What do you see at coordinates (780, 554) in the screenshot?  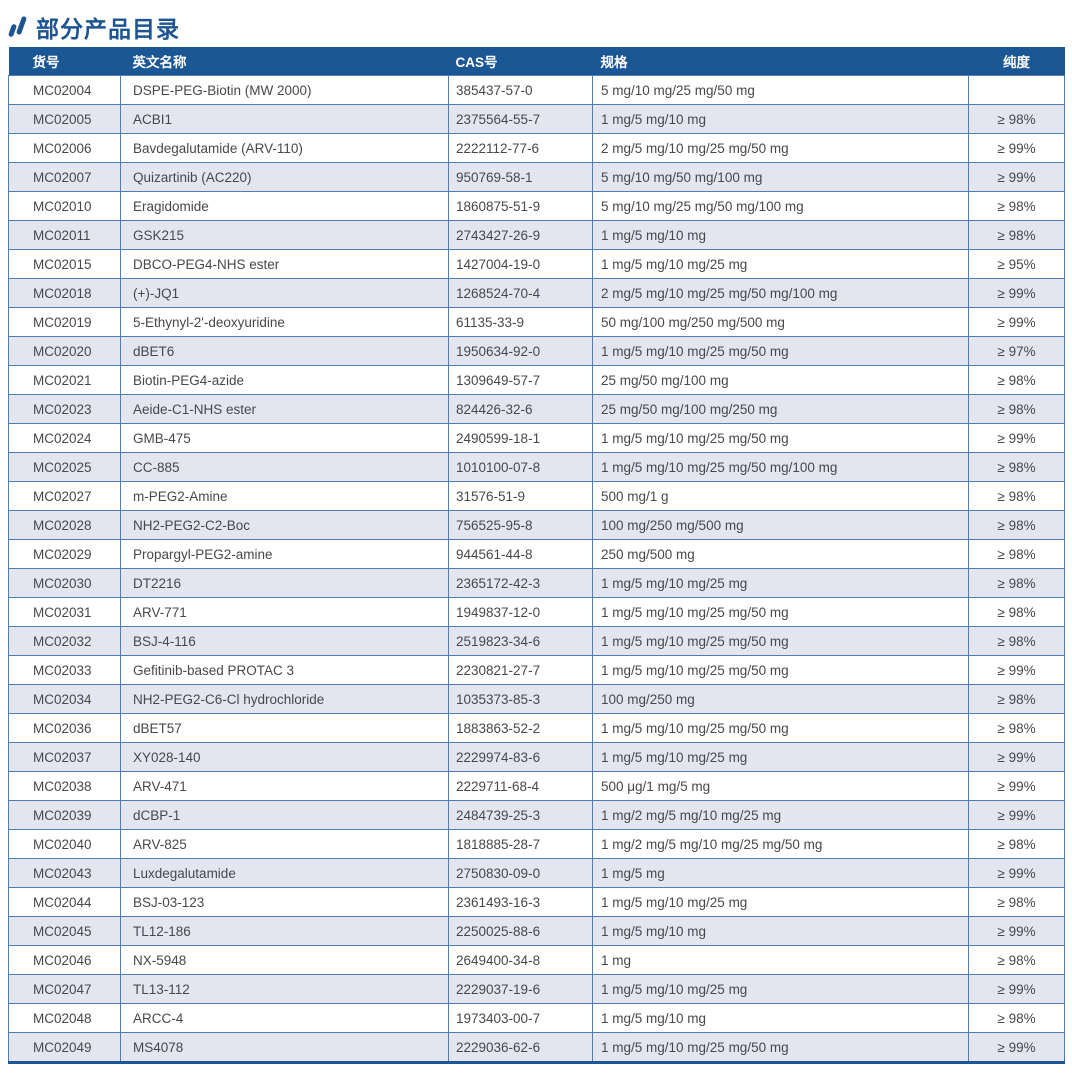 I see `cell-spec: 250 mg/500 mg` at bounding box center [780, 554].